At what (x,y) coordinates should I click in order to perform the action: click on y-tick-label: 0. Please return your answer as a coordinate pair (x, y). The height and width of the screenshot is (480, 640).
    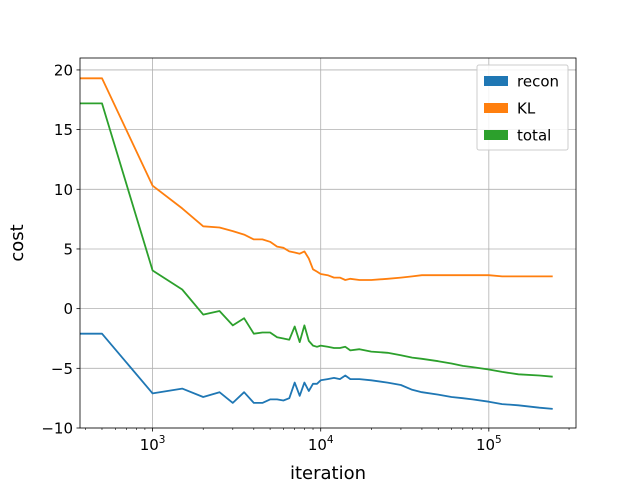
    Looking at the image, I should click on (68, 309).